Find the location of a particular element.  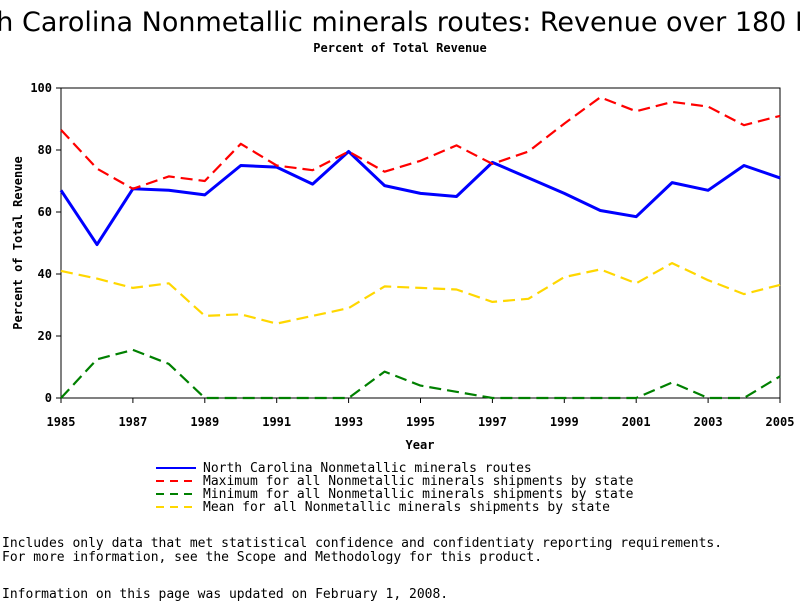

y-tick-label: 0 is located at coordinates (48, 398).